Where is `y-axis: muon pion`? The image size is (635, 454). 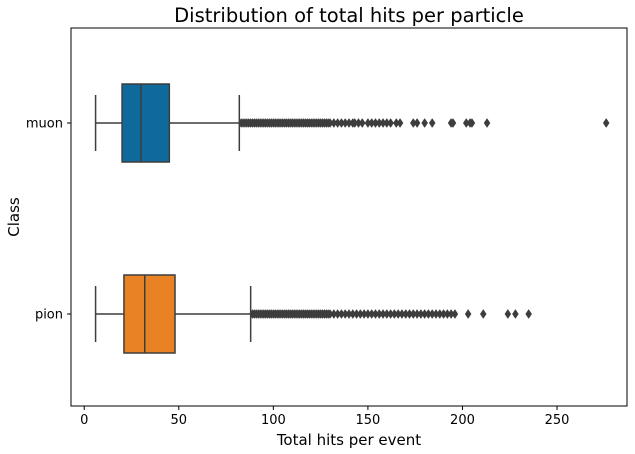 y-axis: muon pion is located at coordinates (48, 220).